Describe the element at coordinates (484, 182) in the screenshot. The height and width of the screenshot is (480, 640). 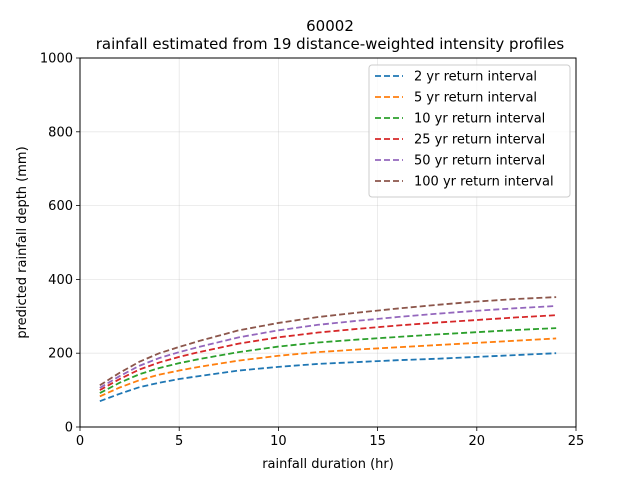
I see `legend-label: 100 yr return interval` at that location.